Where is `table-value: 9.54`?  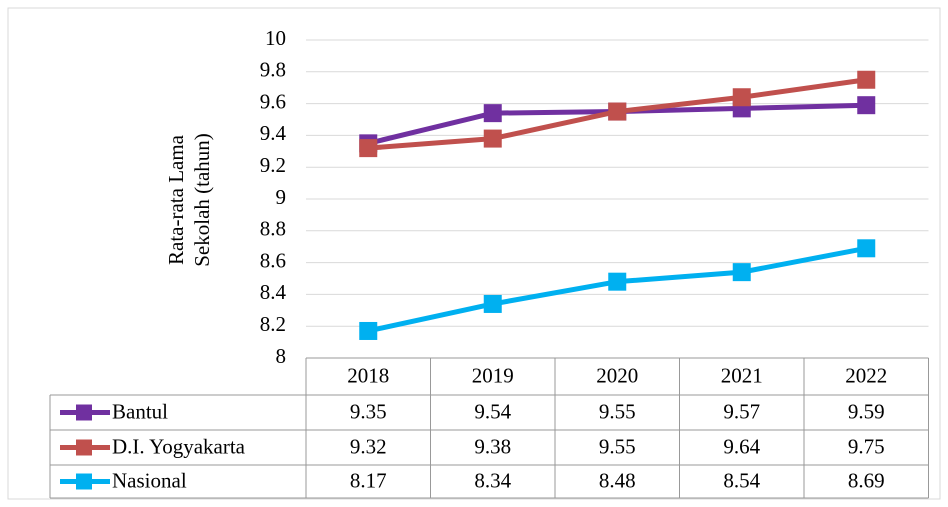
table-value: 9.54 is located at coordinates (492, 411).